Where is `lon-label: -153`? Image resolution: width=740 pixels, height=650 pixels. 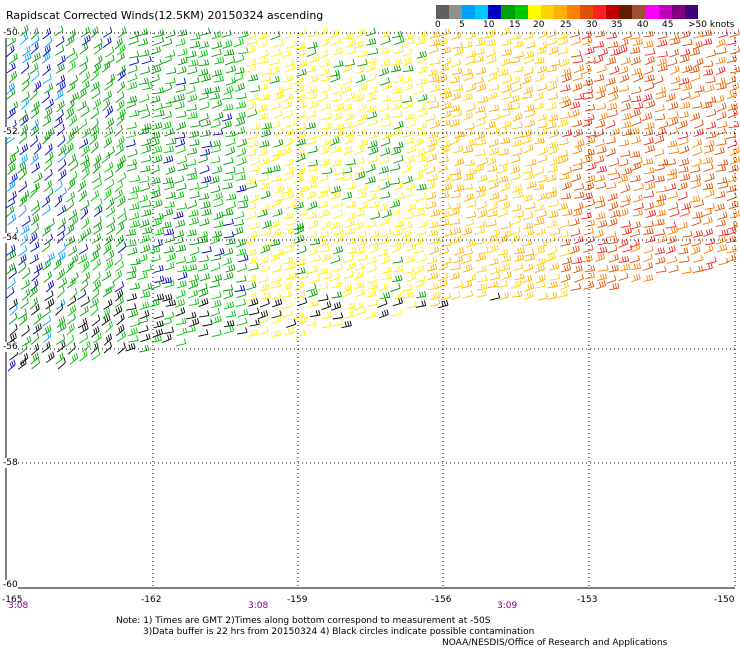 lon-label: -153 is located at coordinates (587, 600).